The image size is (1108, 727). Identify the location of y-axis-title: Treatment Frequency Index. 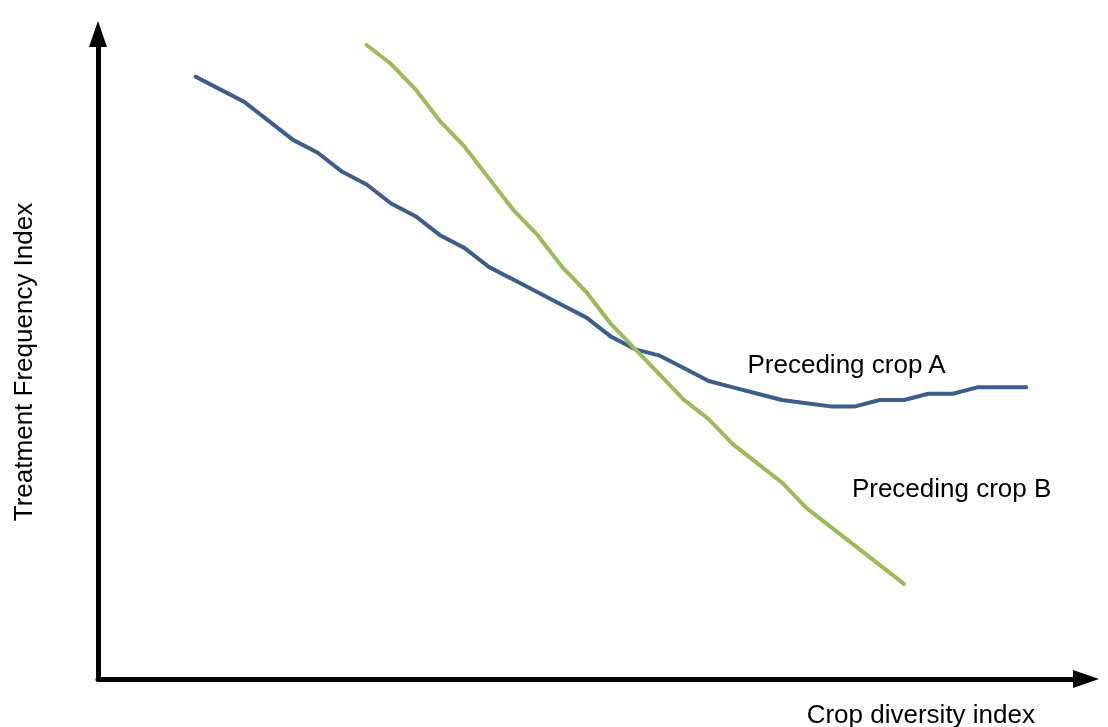
(23, 362).